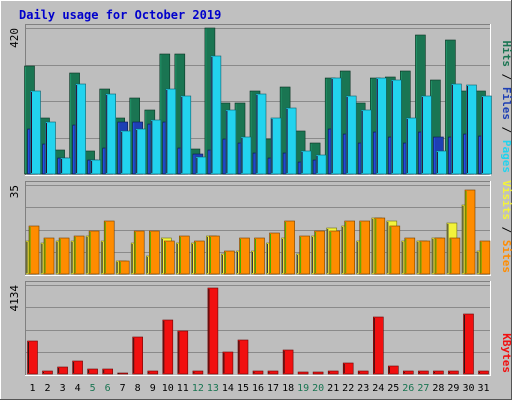  What do you see at coordinates (423, 388) in the screenshot?
I see `x-tick-label-27: 27` at bounding box center [423, 388].